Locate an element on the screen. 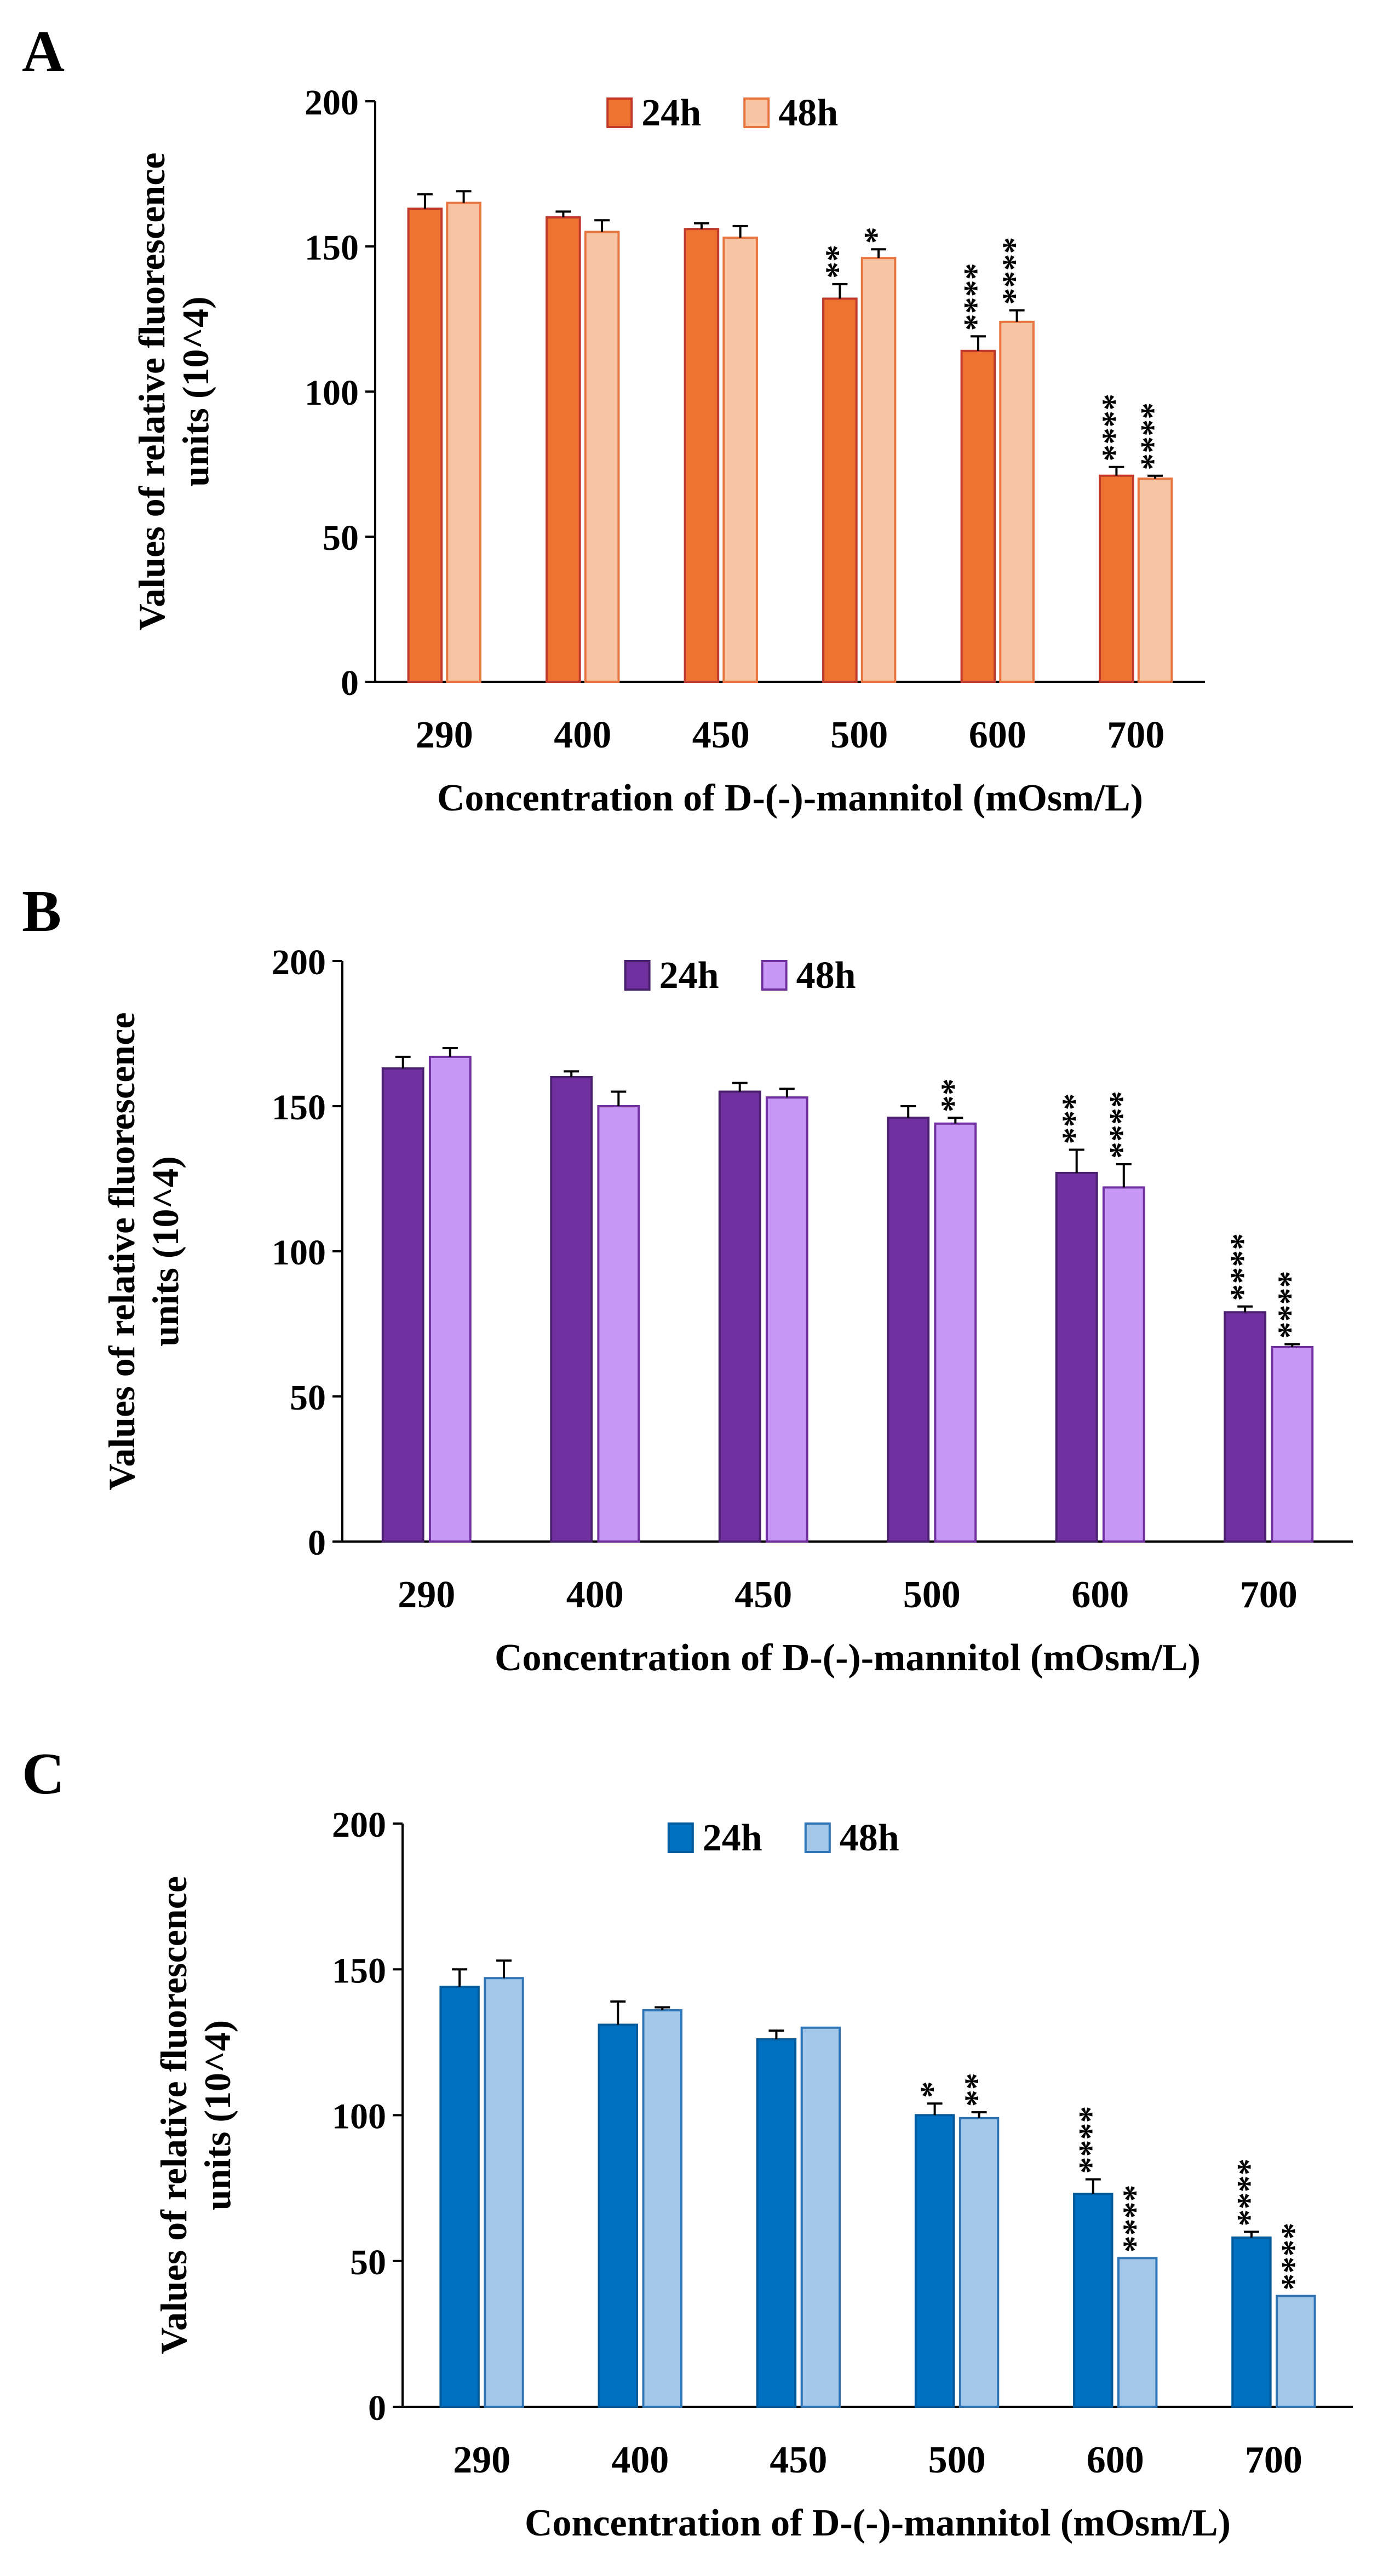 This screenshot has height=2576, width=1389. panel-label-B: B is located at coordinates (41, 911).